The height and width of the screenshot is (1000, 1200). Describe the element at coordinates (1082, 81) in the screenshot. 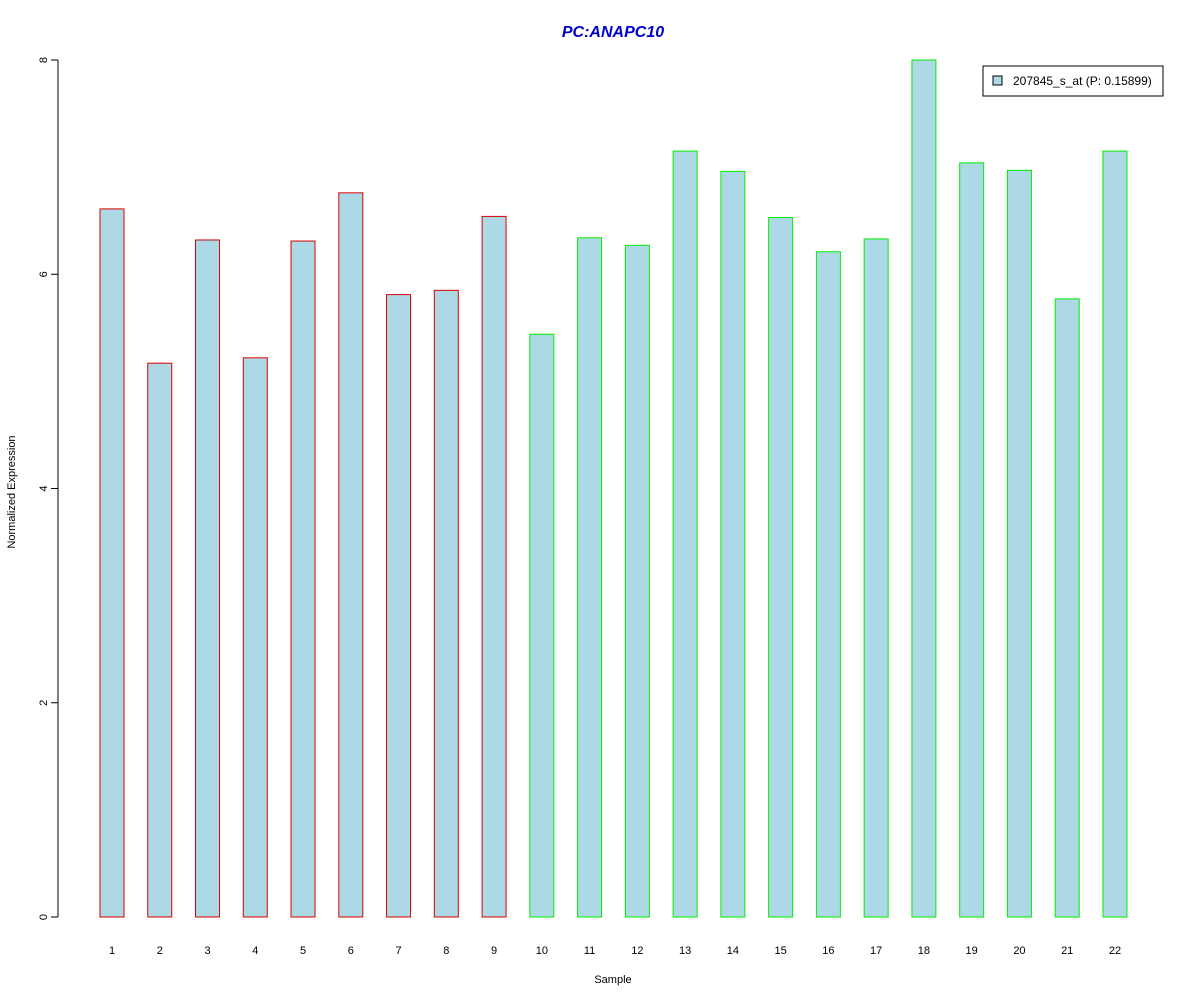

I see `legend-label: 207845_s_at (P: 0.15899)` at that location.